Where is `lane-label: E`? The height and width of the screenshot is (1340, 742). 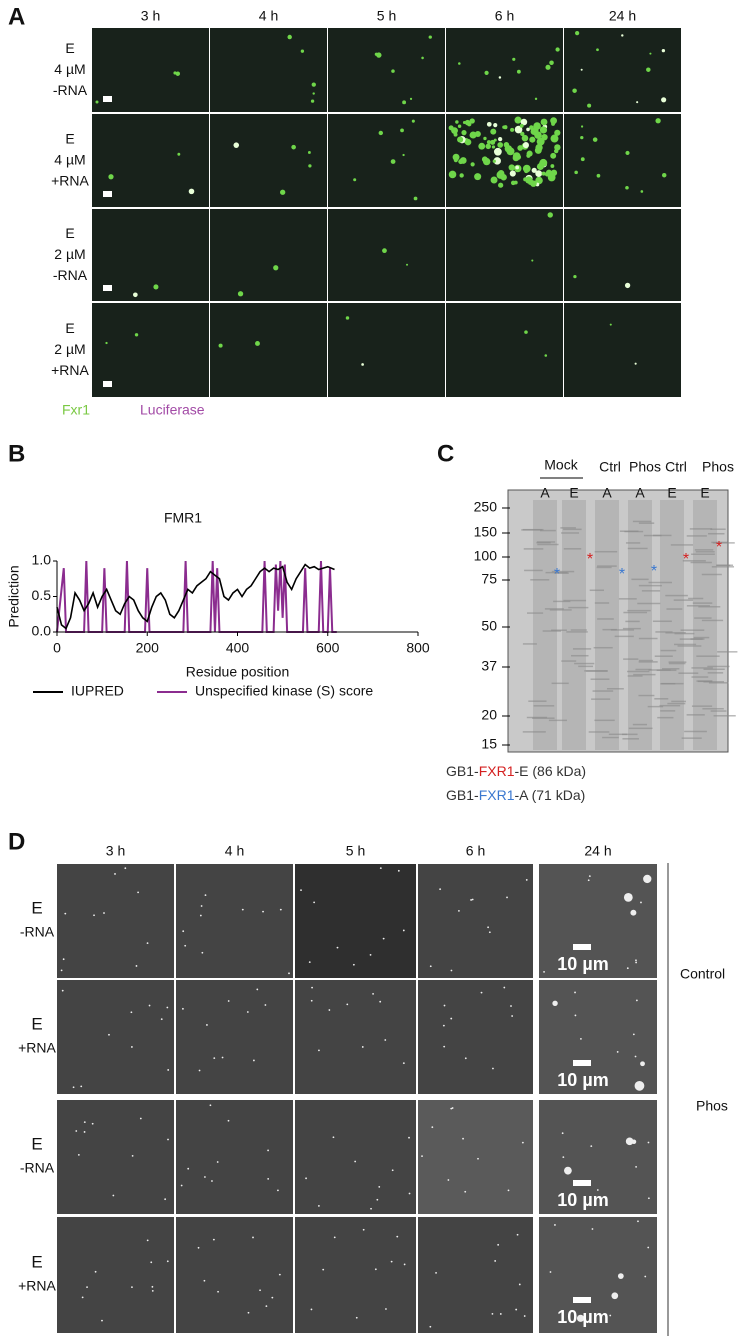 lane-label: E is located at coordinates (704, 493).